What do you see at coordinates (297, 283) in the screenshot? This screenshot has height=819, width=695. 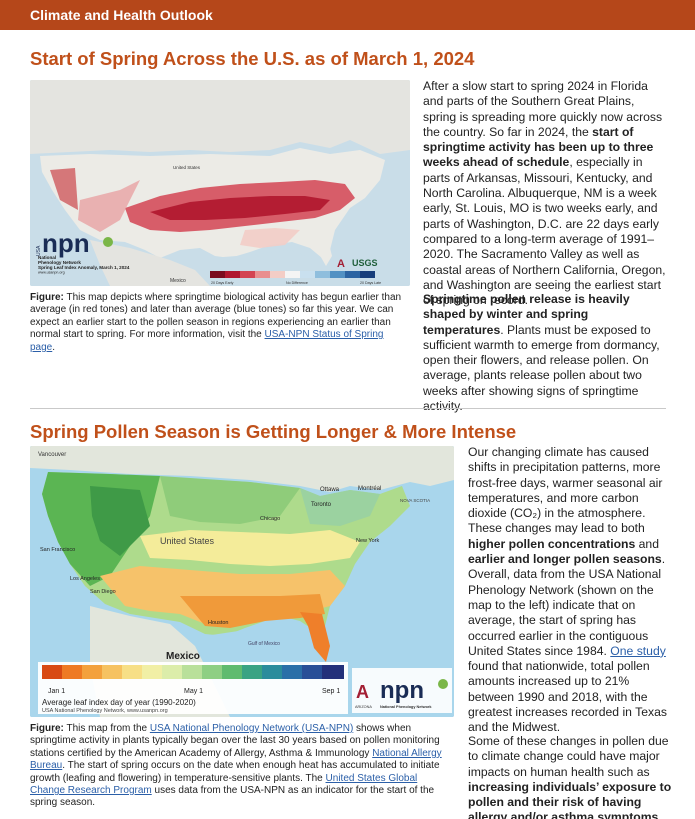 I see `map1-legend-mid: No Difference` at bounding box center [297, 283].